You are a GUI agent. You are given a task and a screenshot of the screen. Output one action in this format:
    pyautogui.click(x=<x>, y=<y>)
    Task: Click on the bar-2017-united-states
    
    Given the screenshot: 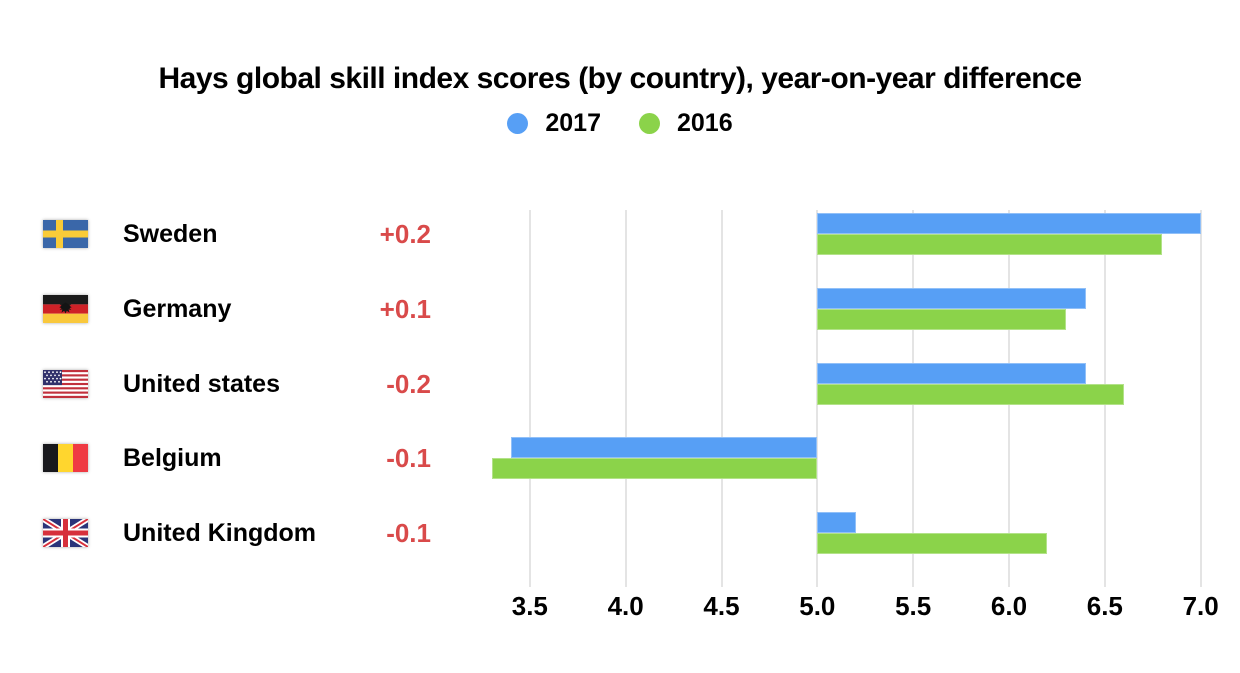 What is the action you would take?
    pyautogui.click(x=951, y=373)
    